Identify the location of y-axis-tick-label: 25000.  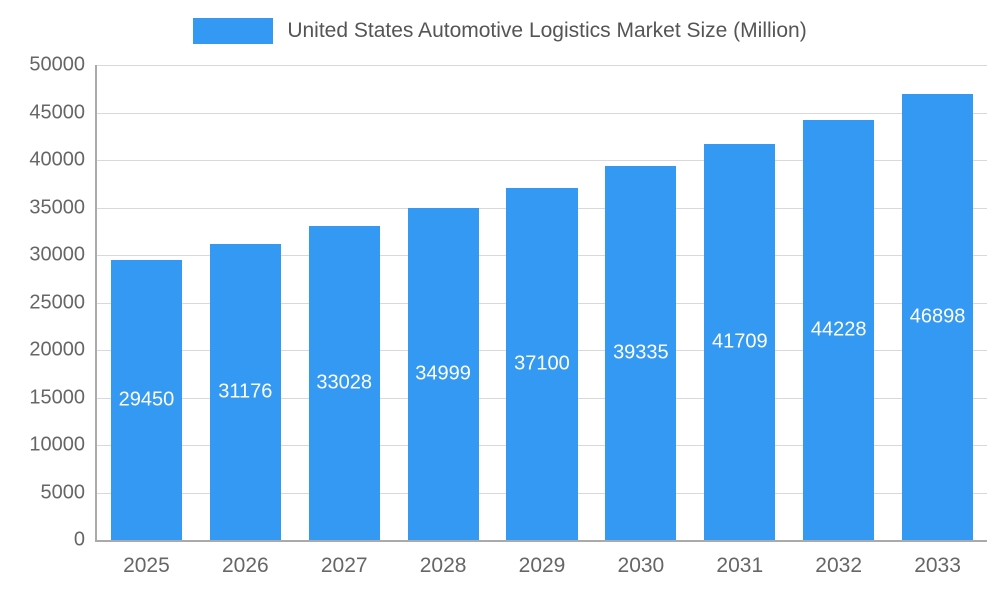
(57, 302).